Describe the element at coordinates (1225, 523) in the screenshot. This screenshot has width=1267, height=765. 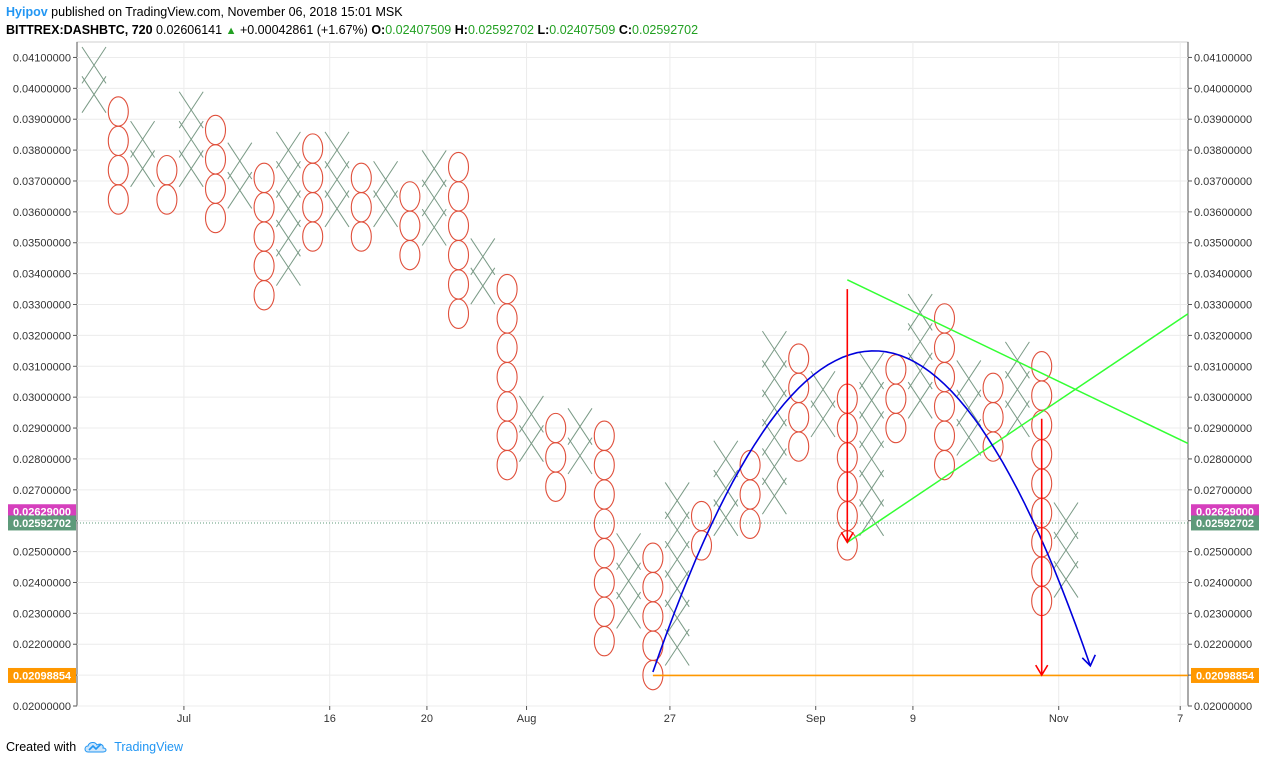
I see `price-label-right: 0.02592702` at that location.